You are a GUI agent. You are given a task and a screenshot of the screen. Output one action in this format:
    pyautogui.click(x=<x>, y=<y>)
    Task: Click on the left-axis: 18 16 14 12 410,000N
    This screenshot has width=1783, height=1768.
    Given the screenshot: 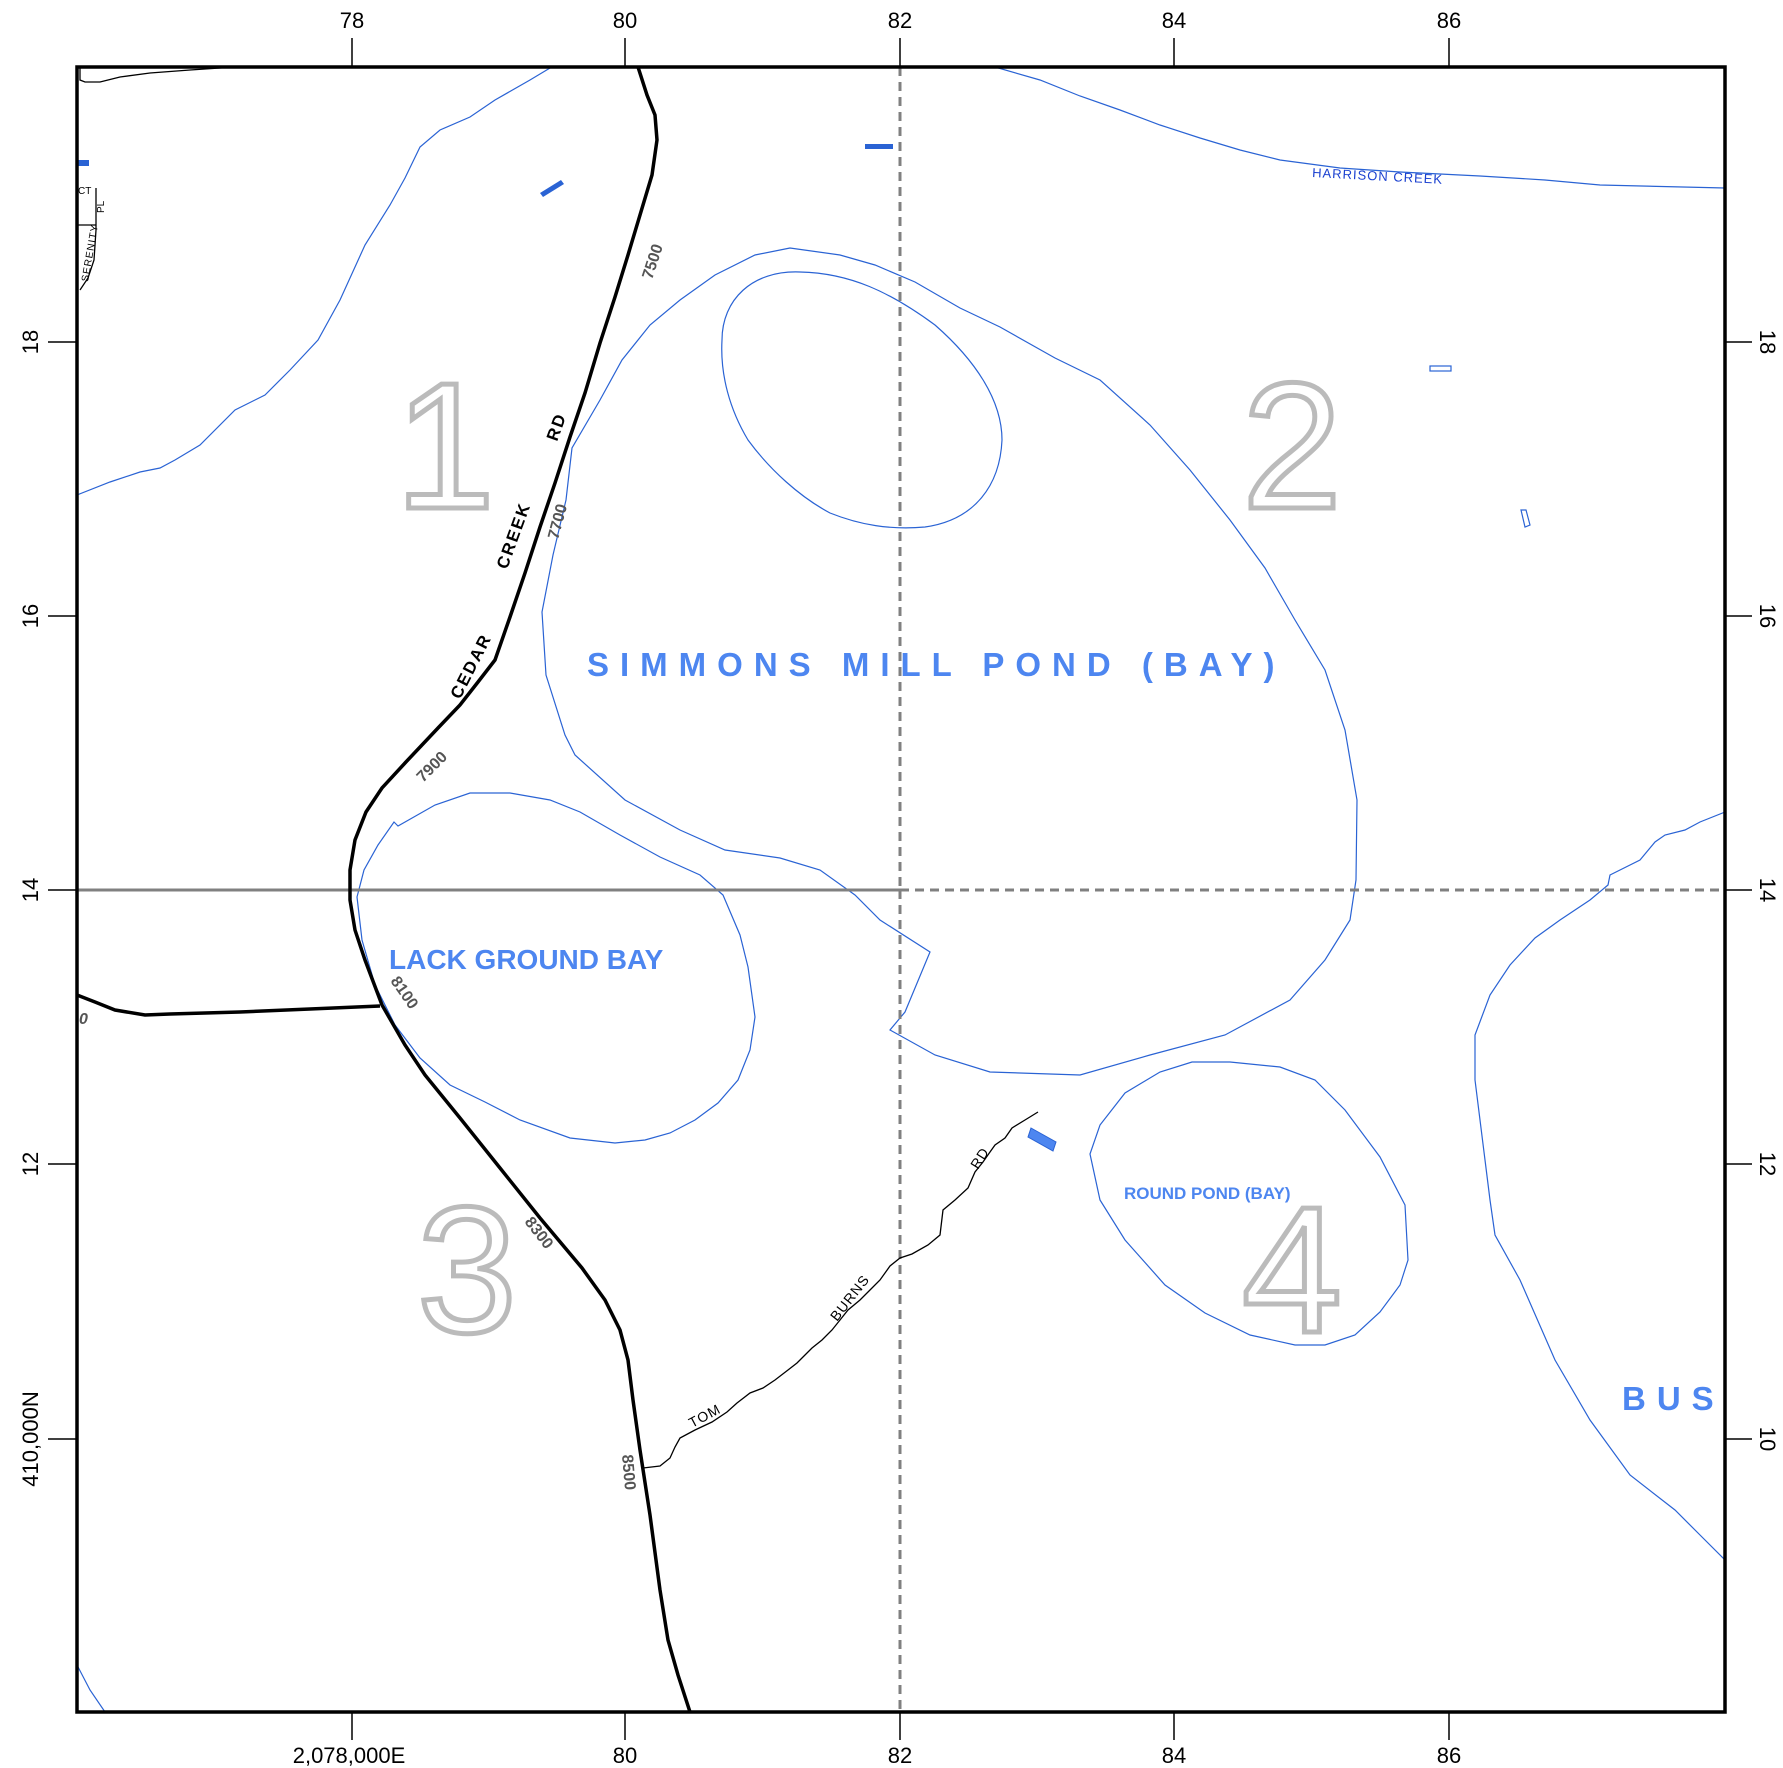 What is the action you would take?
    pyautogui.click(x=47, y=908)
    